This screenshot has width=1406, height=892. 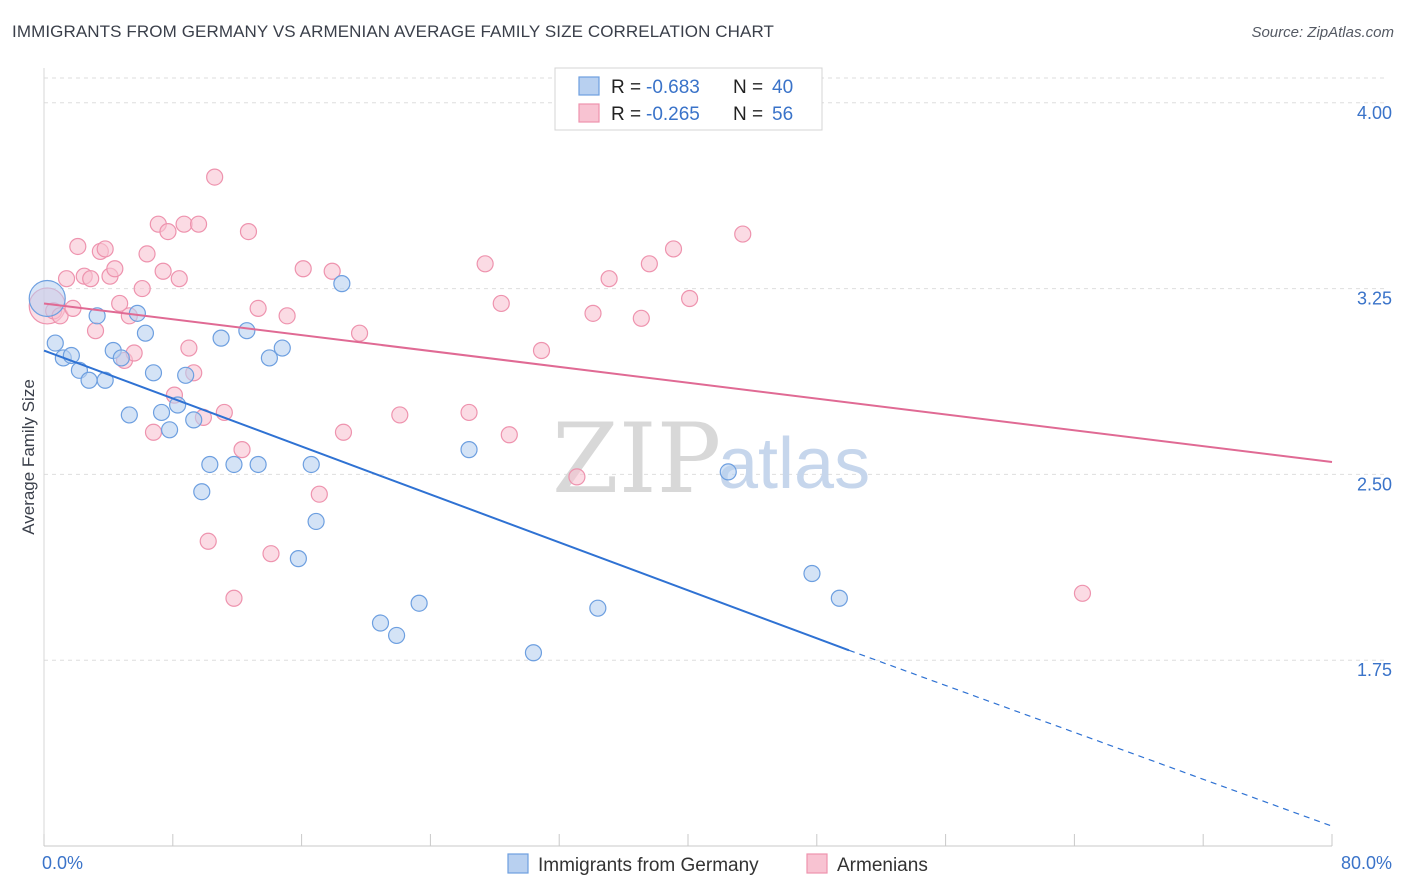 I want to click on y-tick-label-1: 2.50, so click(x=1374, y=484).